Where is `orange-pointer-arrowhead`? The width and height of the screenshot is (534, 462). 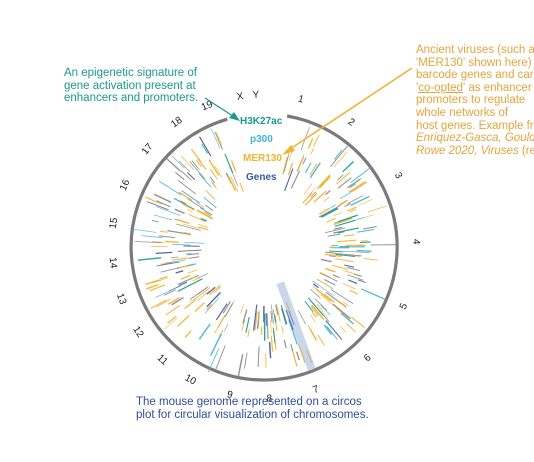 orange-pointer-arrowhead is located at coordinates (288, 150).